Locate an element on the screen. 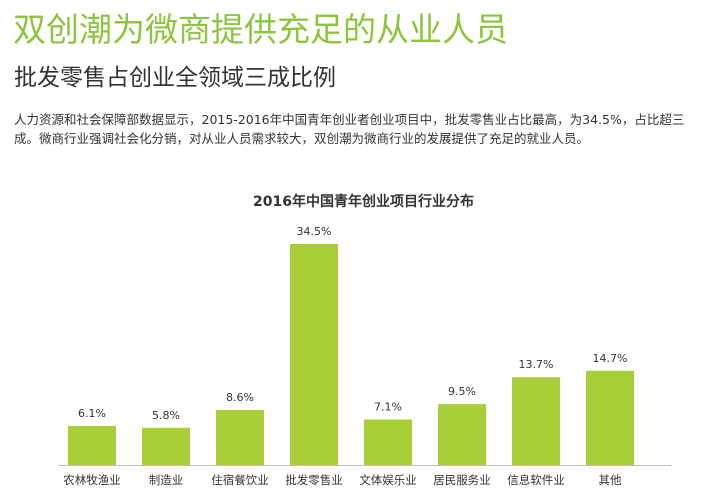  data-label: 34.5% is located at coordinates (314, 231).